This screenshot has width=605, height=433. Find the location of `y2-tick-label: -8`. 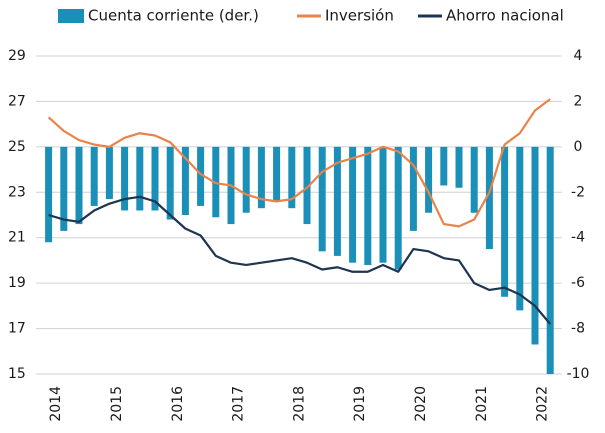

y2-tick-label: -8 is located at coordinates (578, 329).